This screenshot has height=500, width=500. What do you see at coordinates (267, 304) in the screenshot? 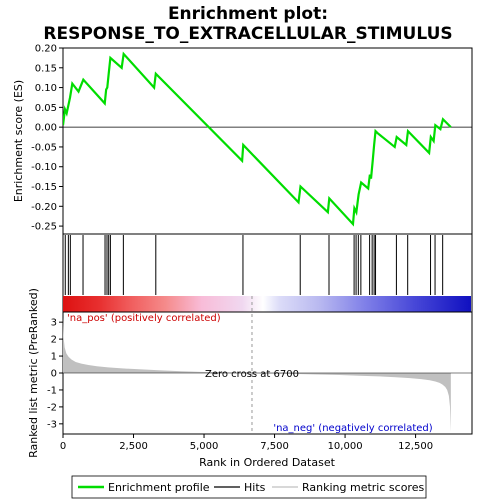
I see `ranking-heat-bar` at bounding box center [267, 304].